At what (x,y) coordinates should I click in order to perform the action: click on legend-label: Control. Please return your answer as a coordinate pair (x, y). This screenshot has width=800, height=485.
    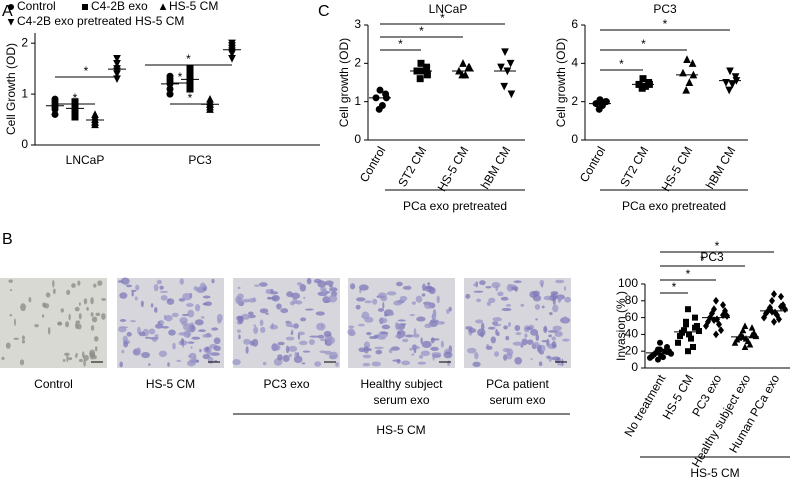
    Looking at the image, I should click on (36, 6).